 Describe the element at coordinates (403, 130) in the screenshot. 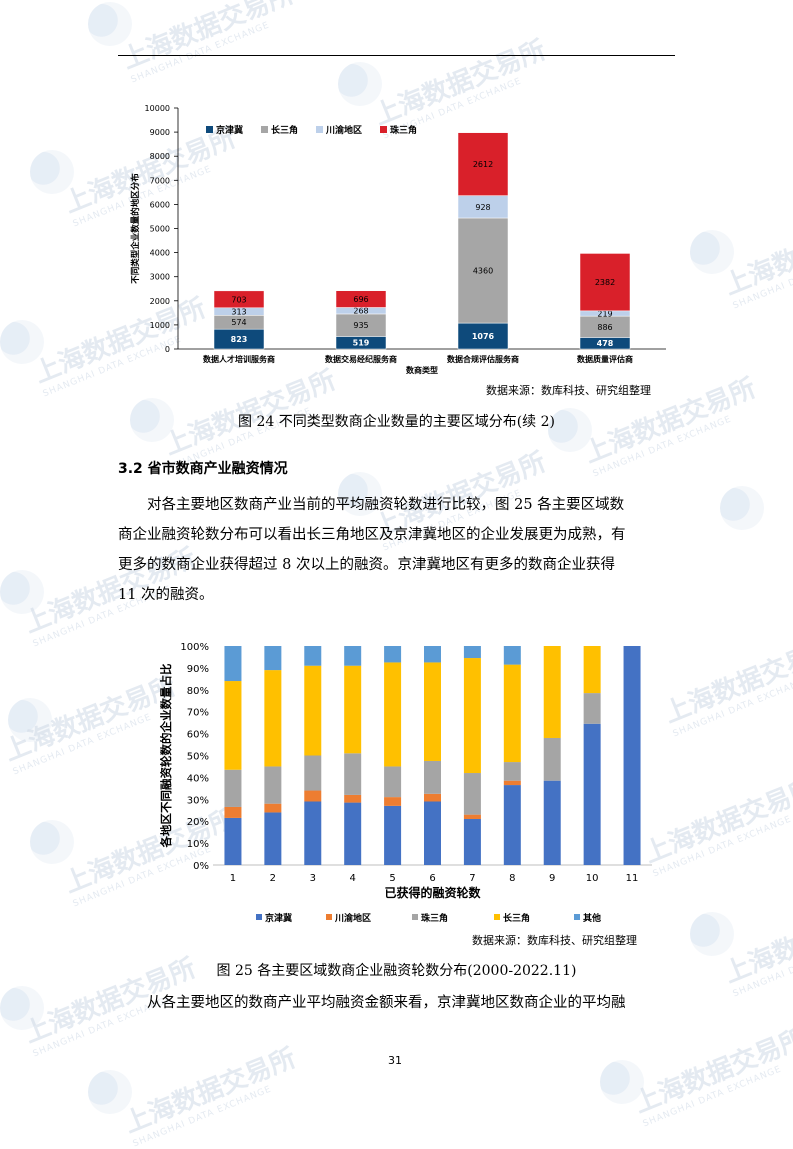

I see `legend-label: 珠三角` at that location.